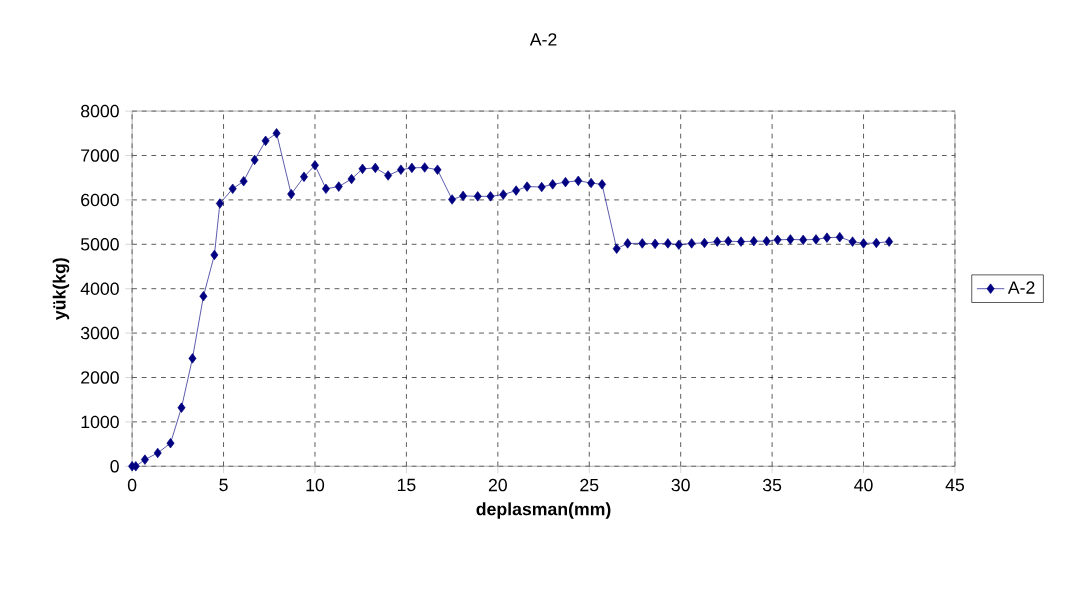 Image resolution: width=1088 pixels, height=589 pixels. I want to click on y-tick-label: 1000, so click(100, 422).